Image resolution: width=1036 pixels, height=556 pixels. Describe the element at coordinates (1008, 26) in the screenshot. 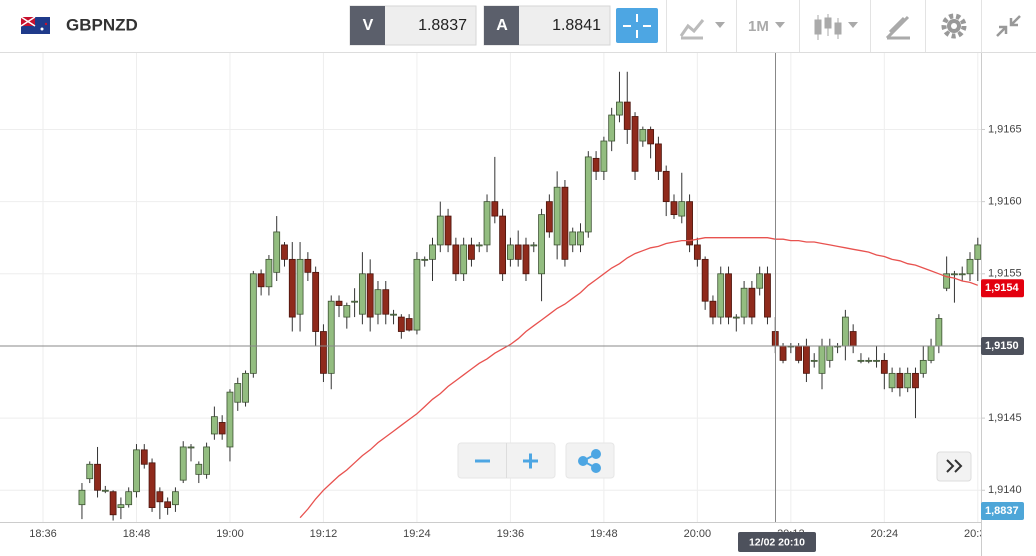

I see `collapse-button` at that location.